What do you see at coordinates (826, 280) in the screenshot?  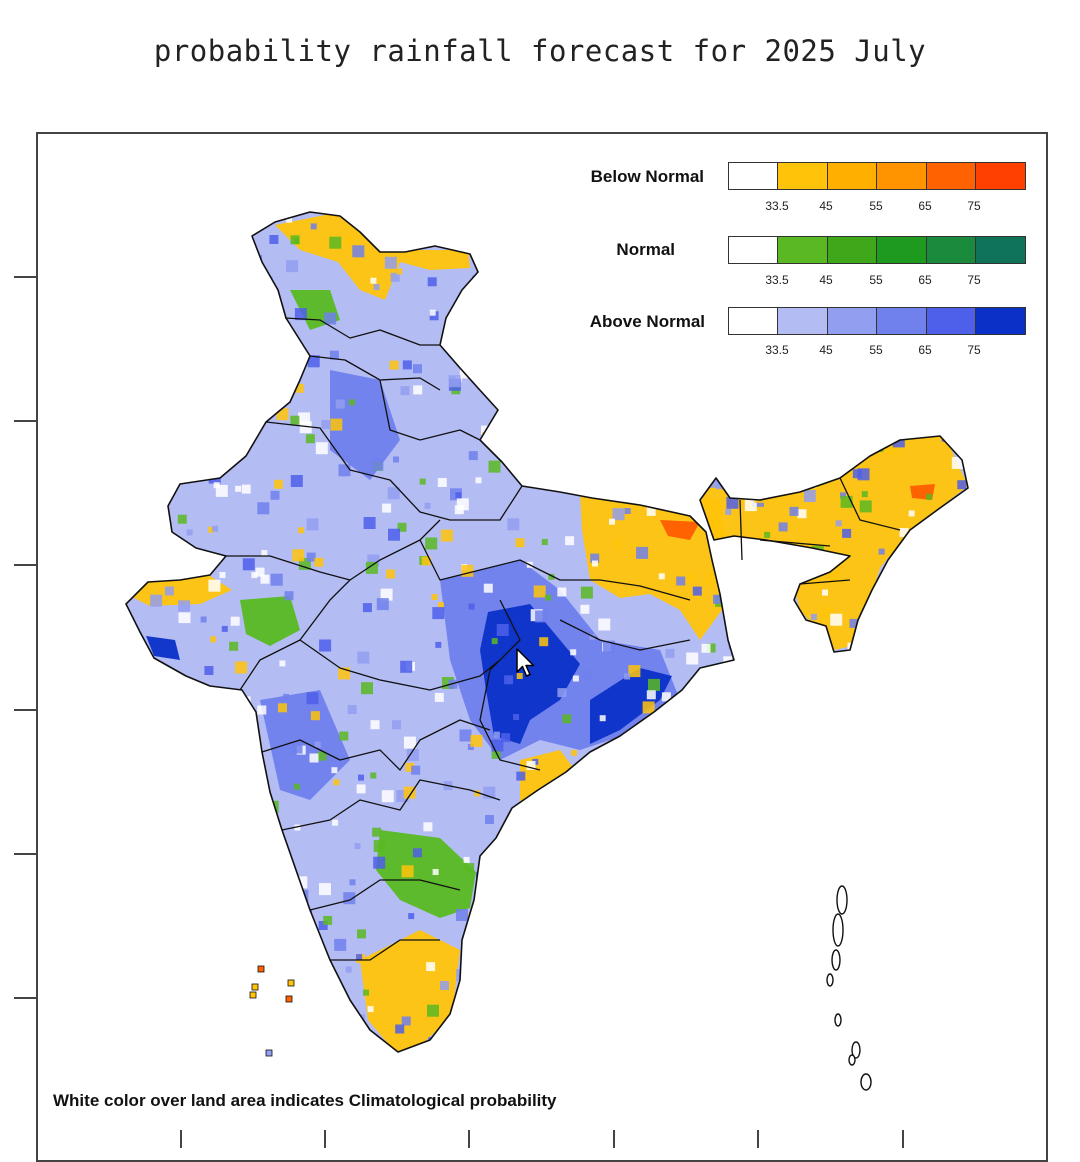 I see `legend-tick: 45` at bounding box center [826, 280].